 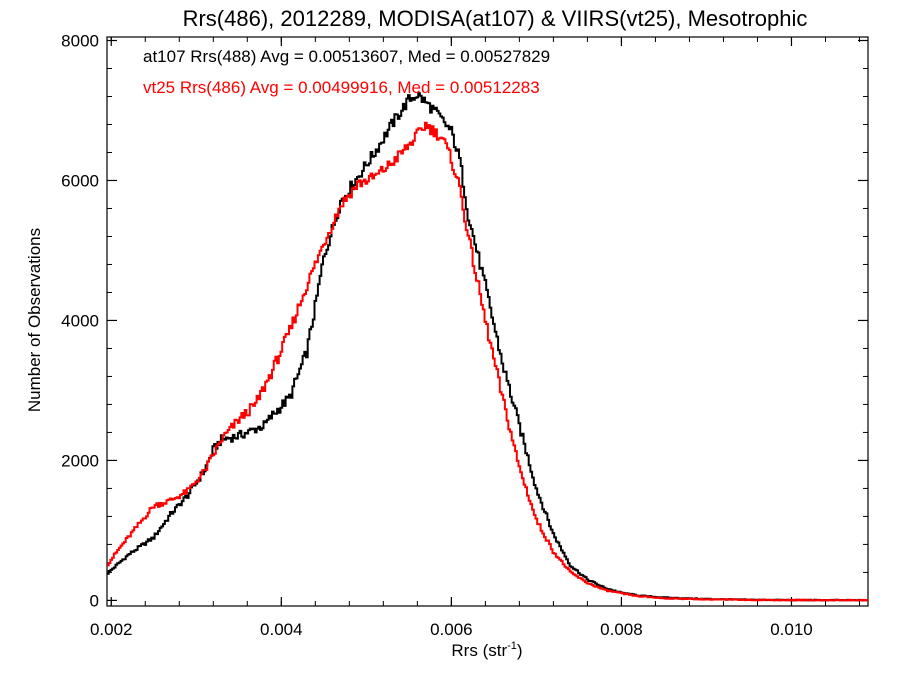 I want to click on y-tick-label: 0, so click(x=94, y=600).